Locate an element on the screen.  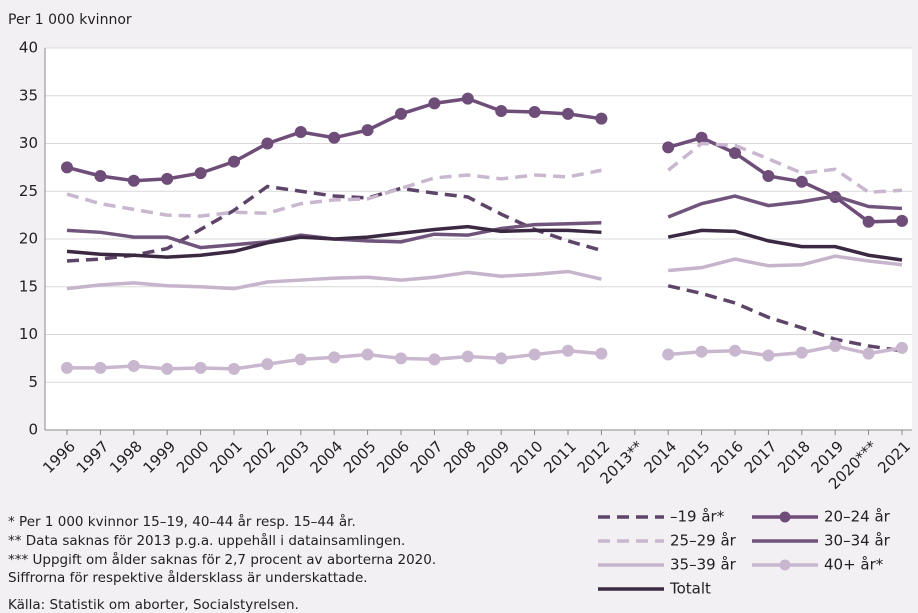
x-tick-label: 1998 is located at coordinates (126, 457).